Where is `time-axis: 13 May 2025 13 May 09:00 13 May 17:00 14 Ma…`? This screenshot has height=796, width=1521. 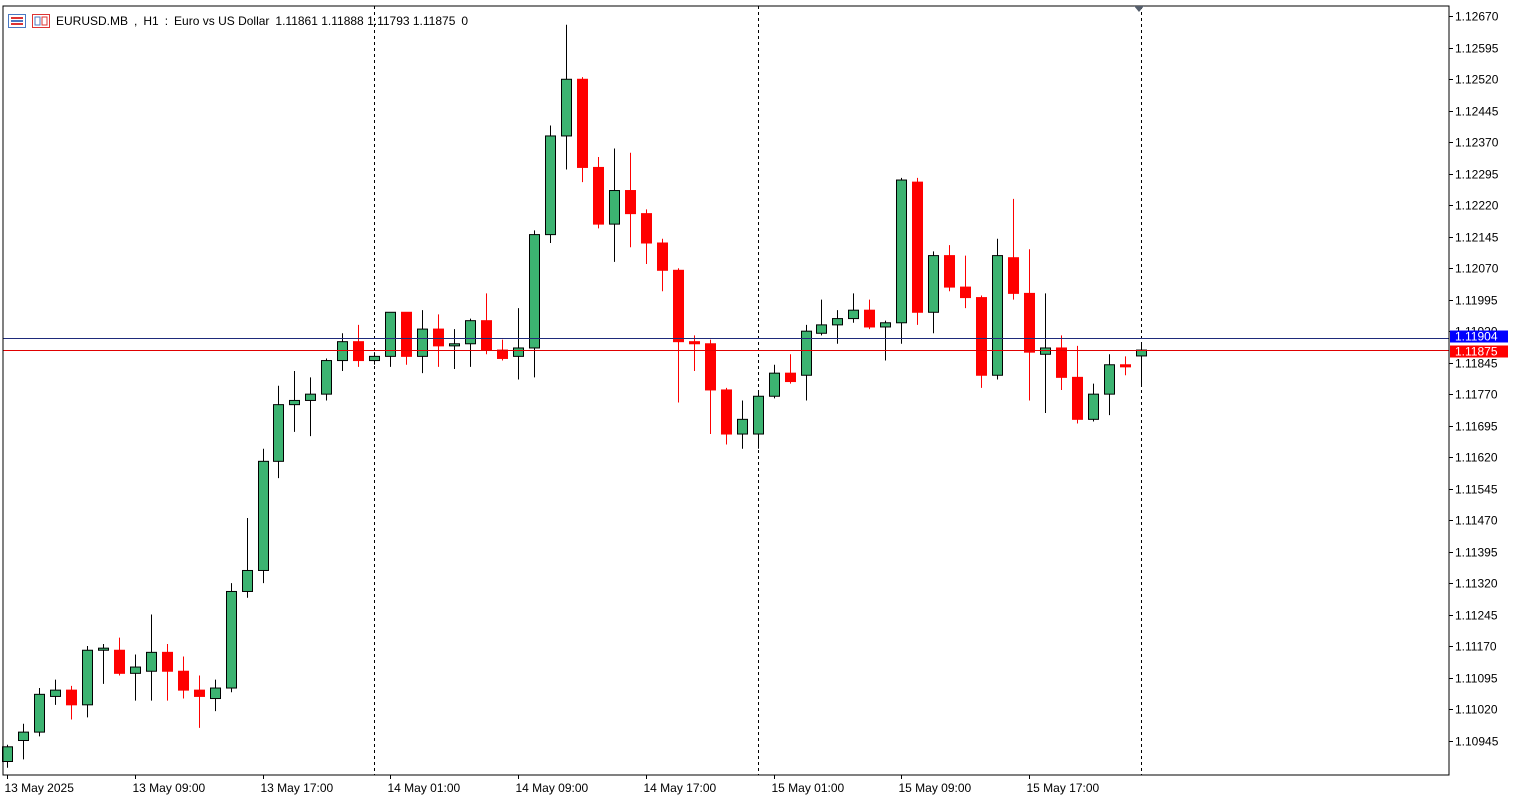
time-axis: 13 May 2025 13 May 09:00 13 May 17:00 14 Ma… is located at coordinates (552, 785).